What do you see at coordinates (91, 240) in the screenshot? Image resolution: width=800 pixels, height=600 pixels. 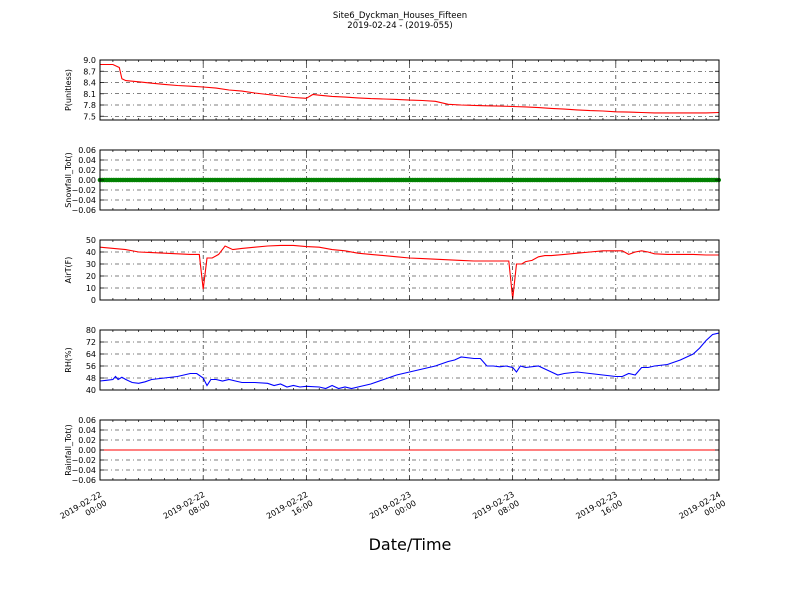 I see `y-tick-label: 50` at bounding box center [91, 240].